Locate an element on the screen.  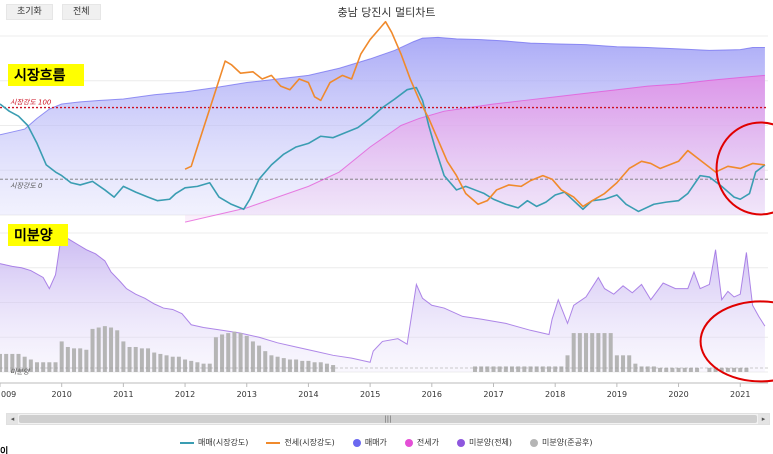
horizontal-scrollbar: ◂ ||| ▸ is located at coordinates (388, 419).